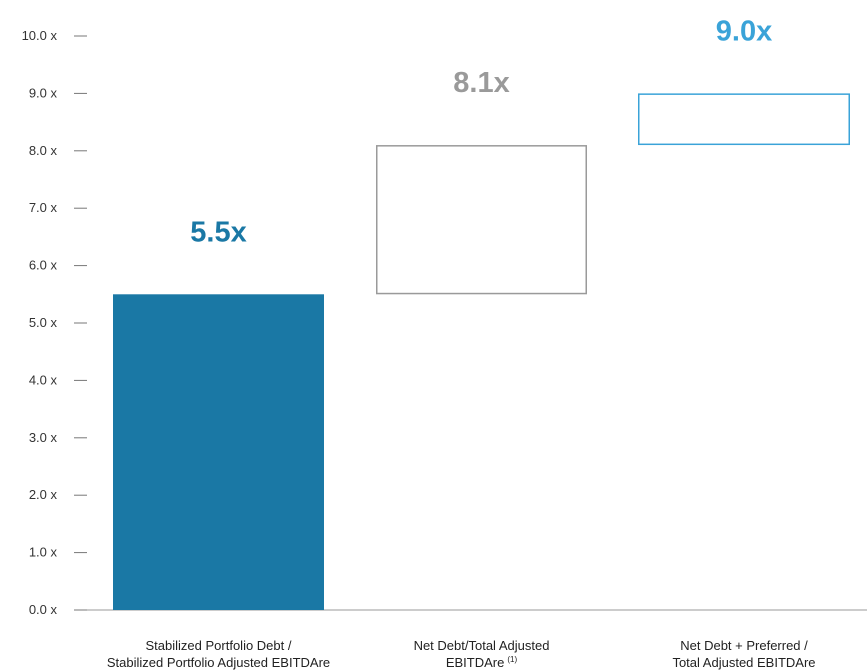 The width and height of the screenshot is (867, 671). I want to click on y-tick-label: 3.0 x, so click(43, 437).